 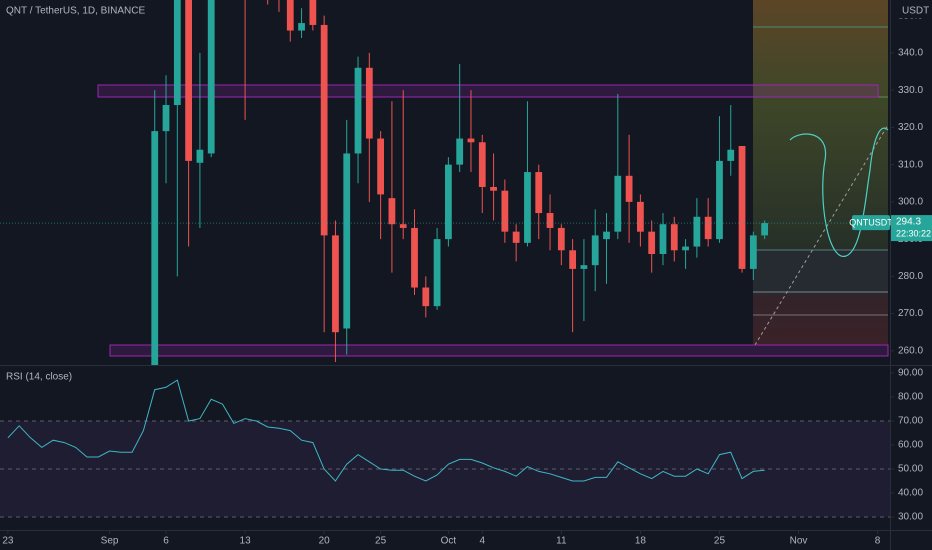 What do you see at coordinates (110, 541) in the screenshot?
I see `x-tick-label: Sep` at bounding box center [110, 541].